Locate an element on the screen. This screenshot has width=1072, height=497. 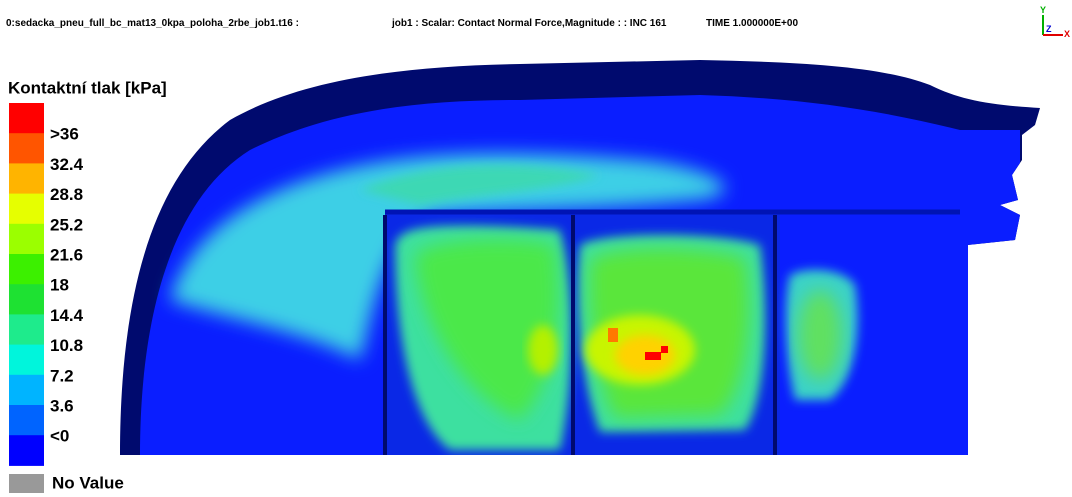
legend-label: <0 is located at coordinates (59, 436).